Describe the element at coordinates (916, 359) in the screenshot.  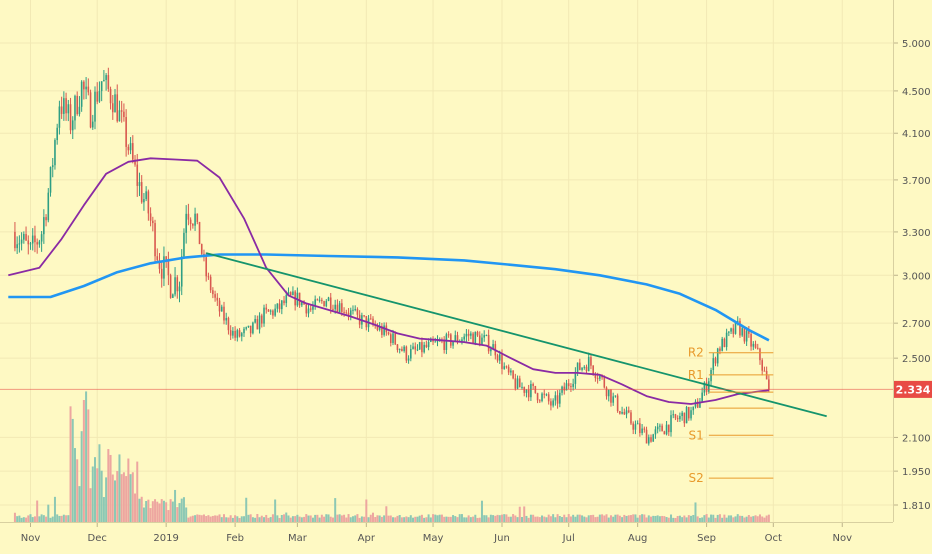
I see `y-tick-label: 2.500` at that location.